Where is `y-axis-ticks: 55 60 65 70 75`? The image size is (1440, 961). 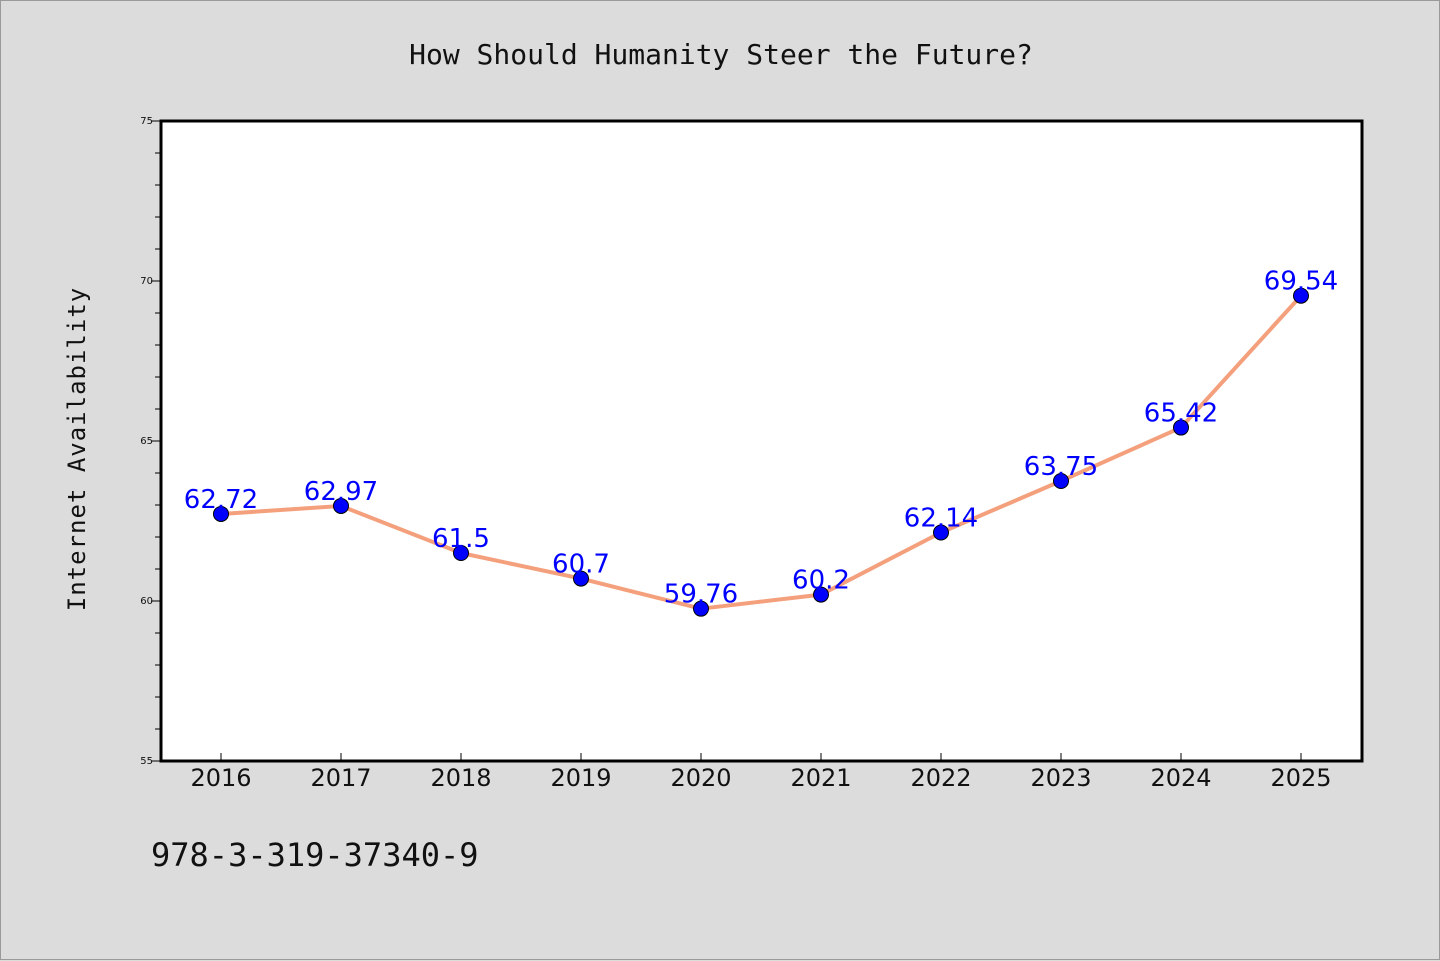
y-axis-ticks: 55 60 65 70 75 is located at coordinates (150, 441).